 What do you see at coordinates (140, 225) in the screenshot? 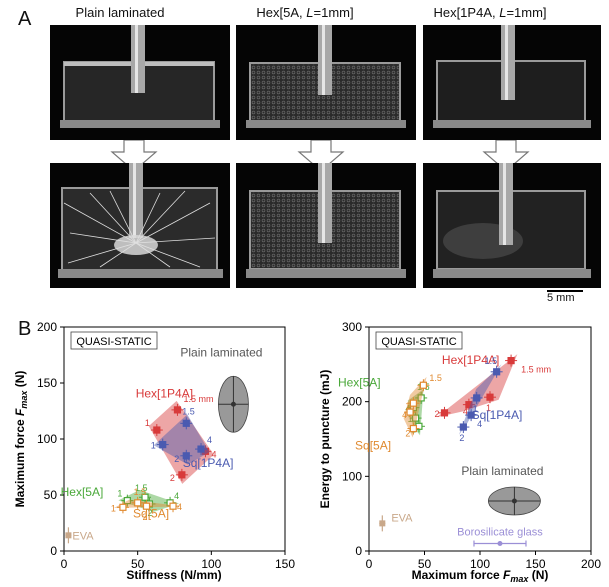
I see `photo-plain-after` at bounding box center [140, 225].